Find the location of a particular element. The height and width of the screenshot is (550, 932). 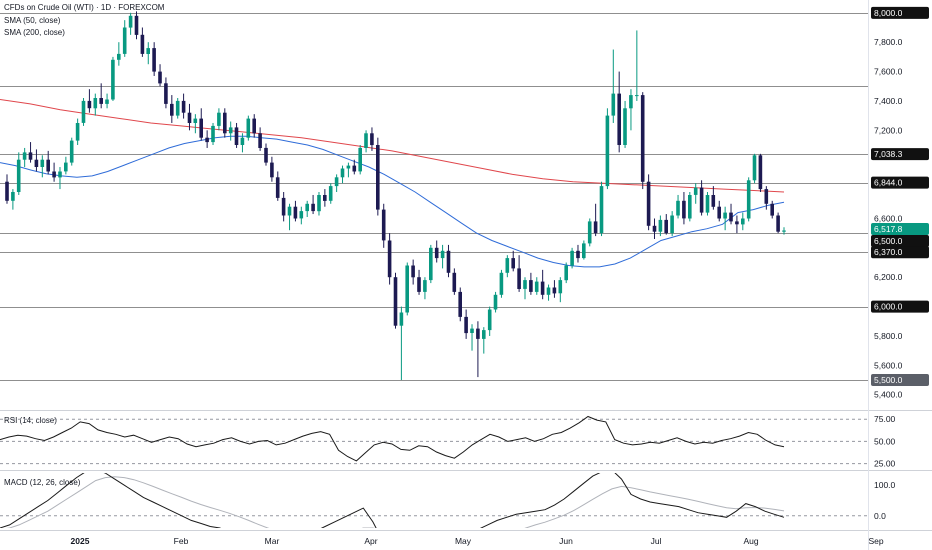

time-tick-label: Apr is located at coordinates (370, 541).